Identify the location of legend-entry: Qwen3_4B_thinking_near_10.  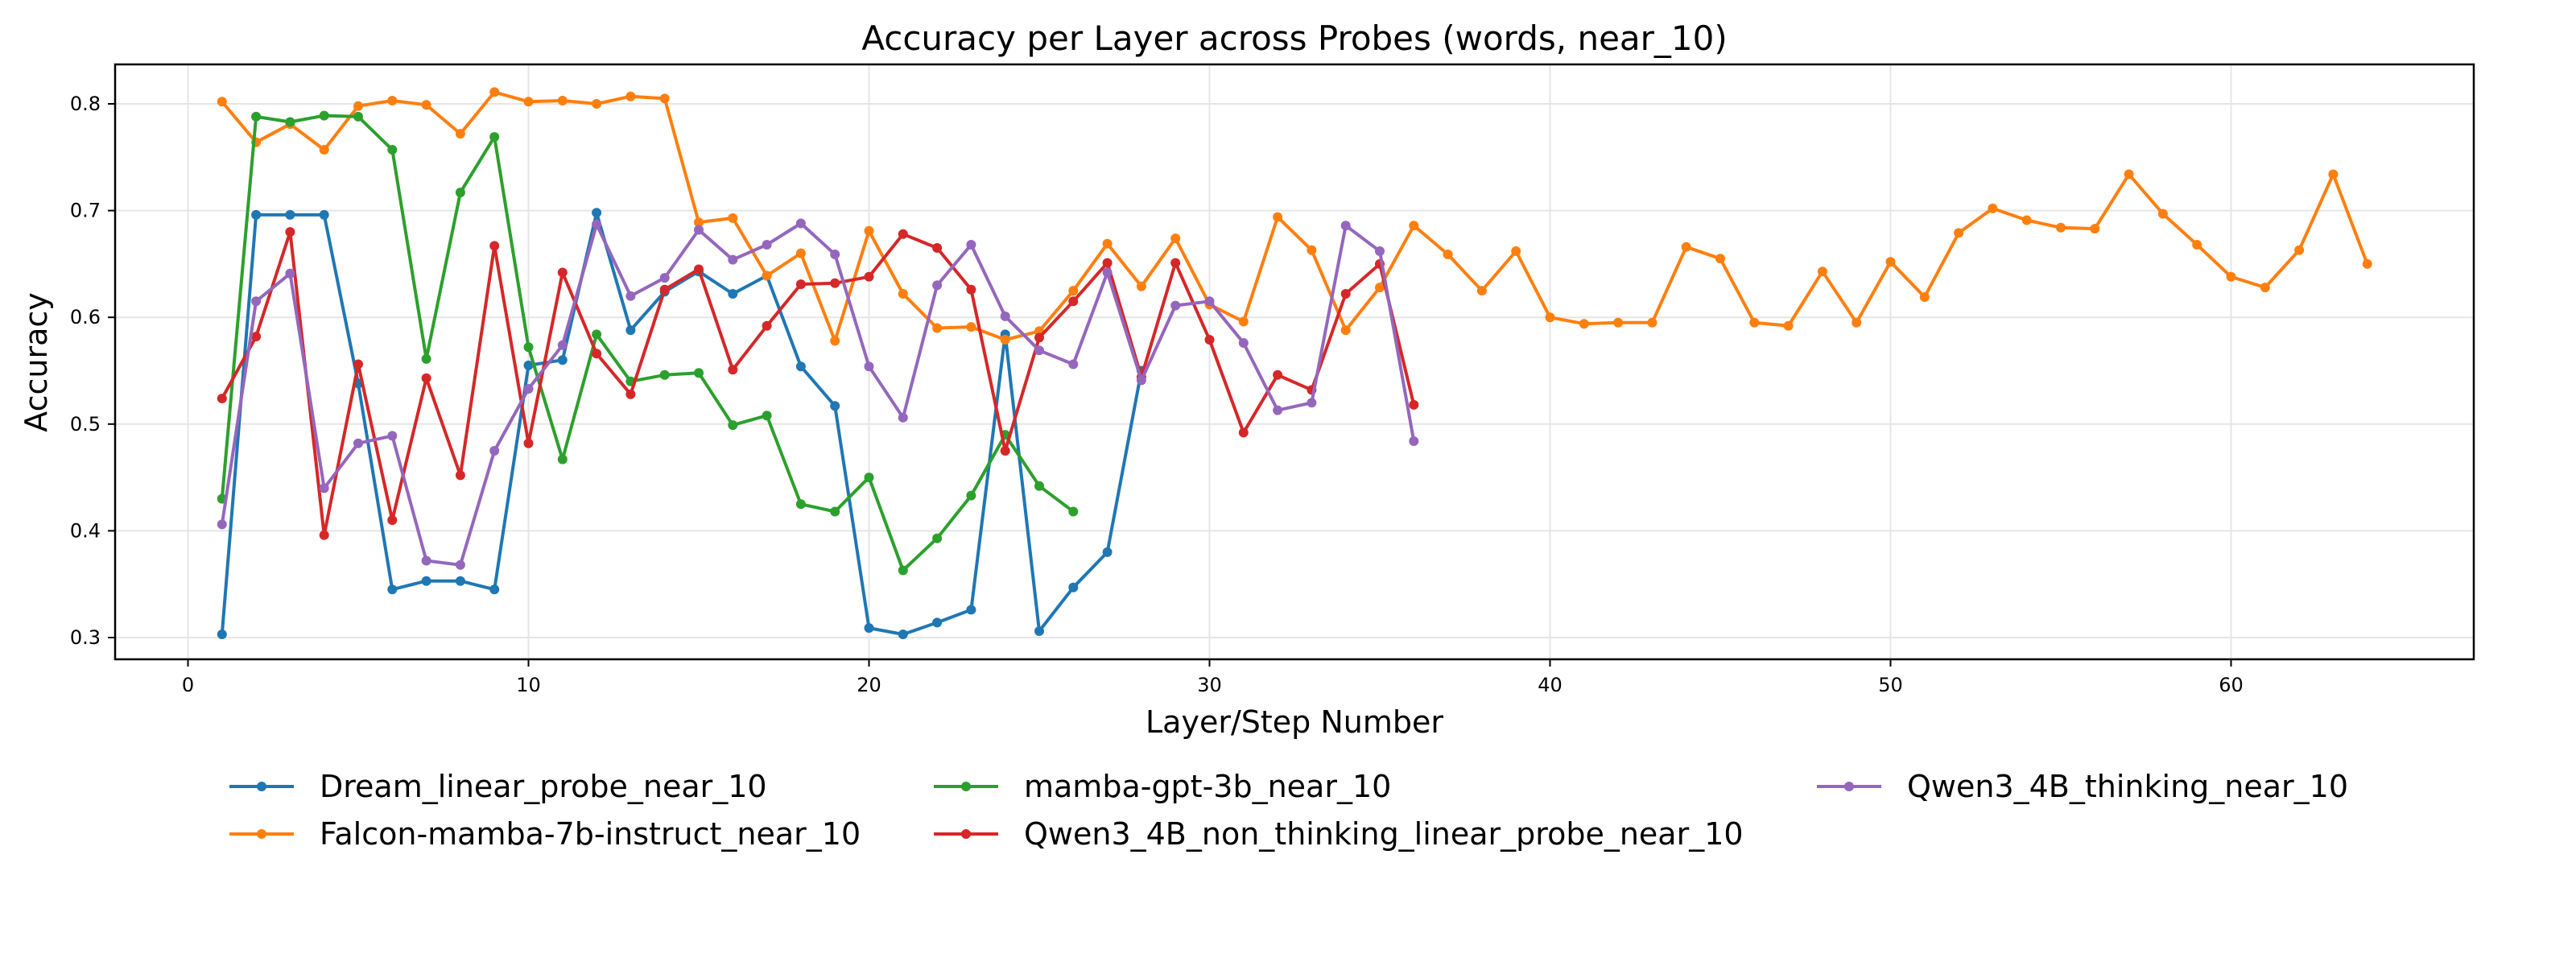
(2082, 786).